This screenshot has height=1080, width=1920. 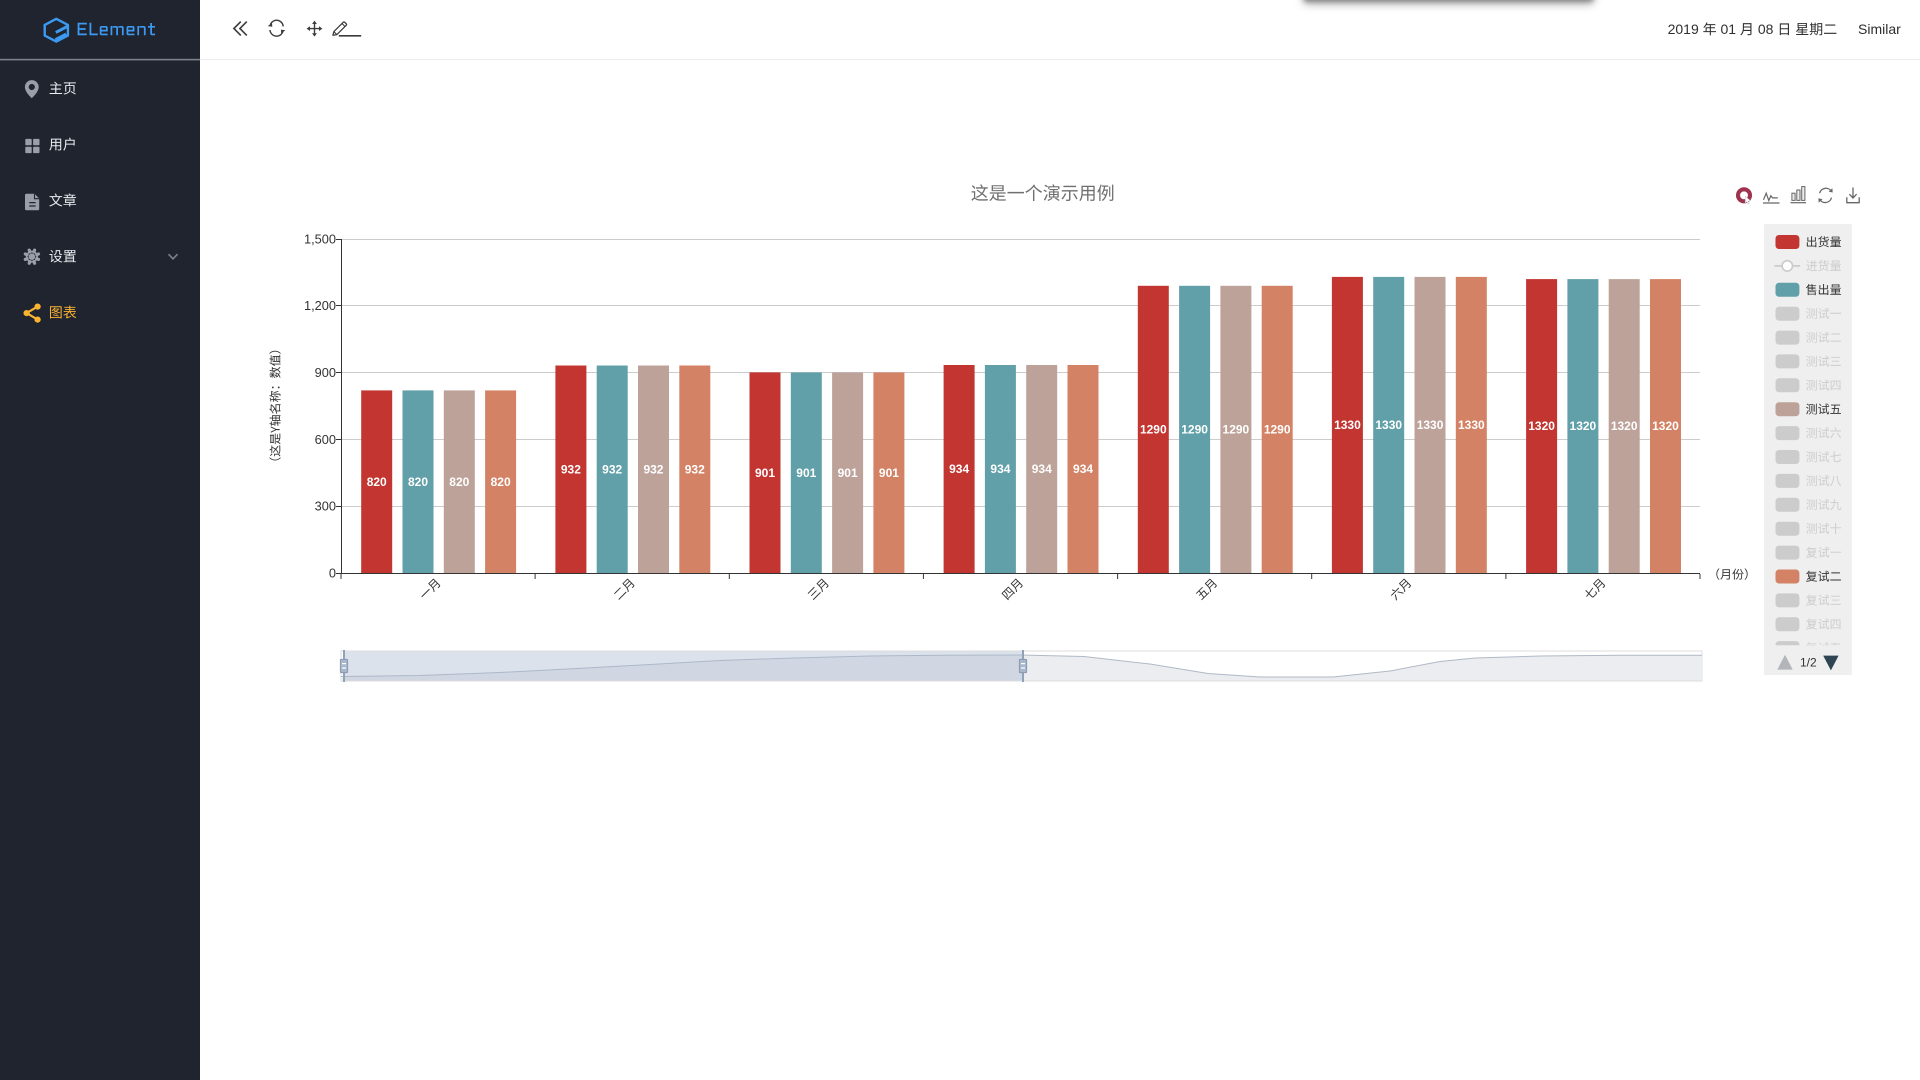 What do you see at coordinates (1879, 29) in the screenshot?
I see `svg-text: Similar` at bounding box center [1879, 29].